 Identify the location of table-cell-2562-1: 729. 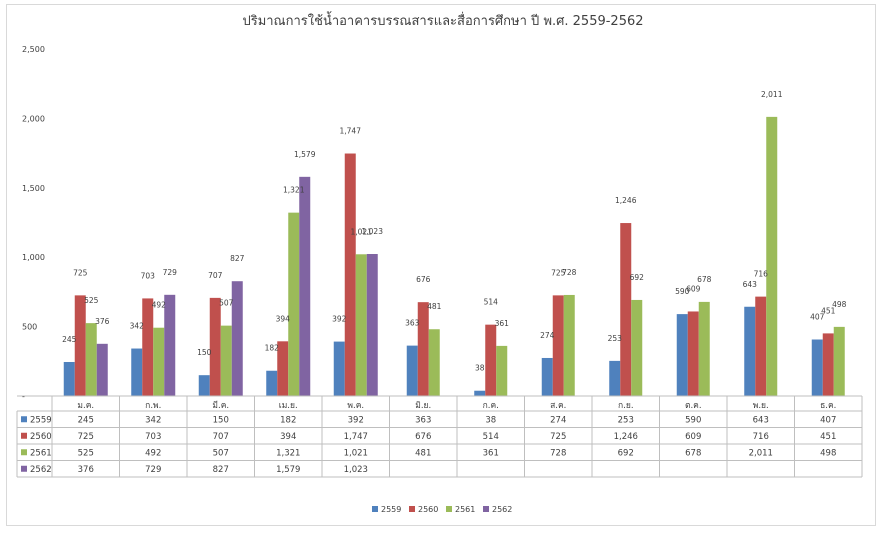
(153, 470).